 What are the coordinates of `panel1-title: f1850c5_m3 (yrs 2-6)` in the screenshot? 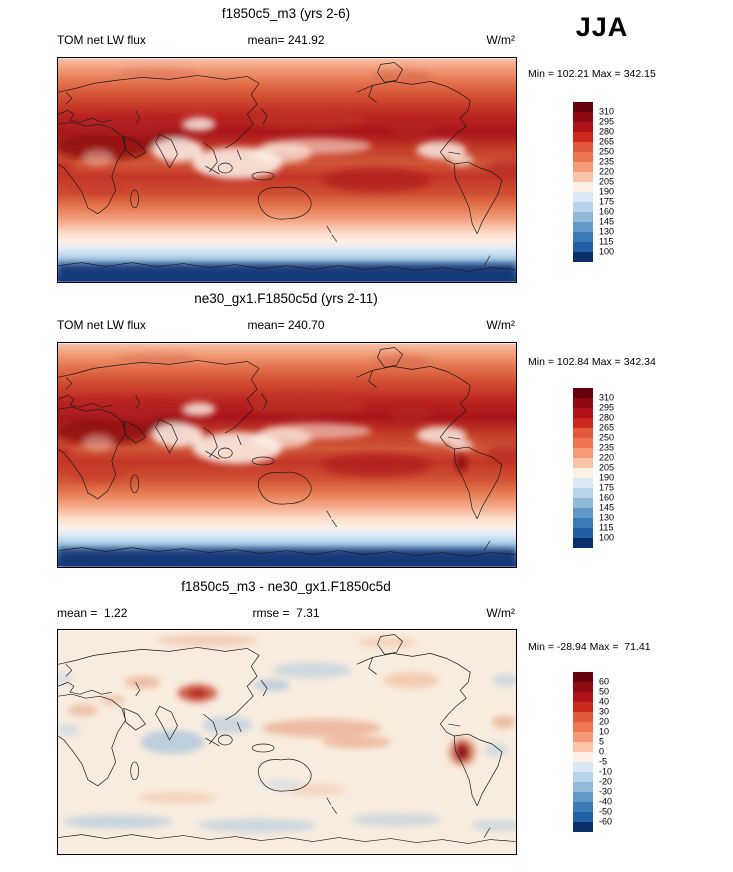 It's located at (286, 13).